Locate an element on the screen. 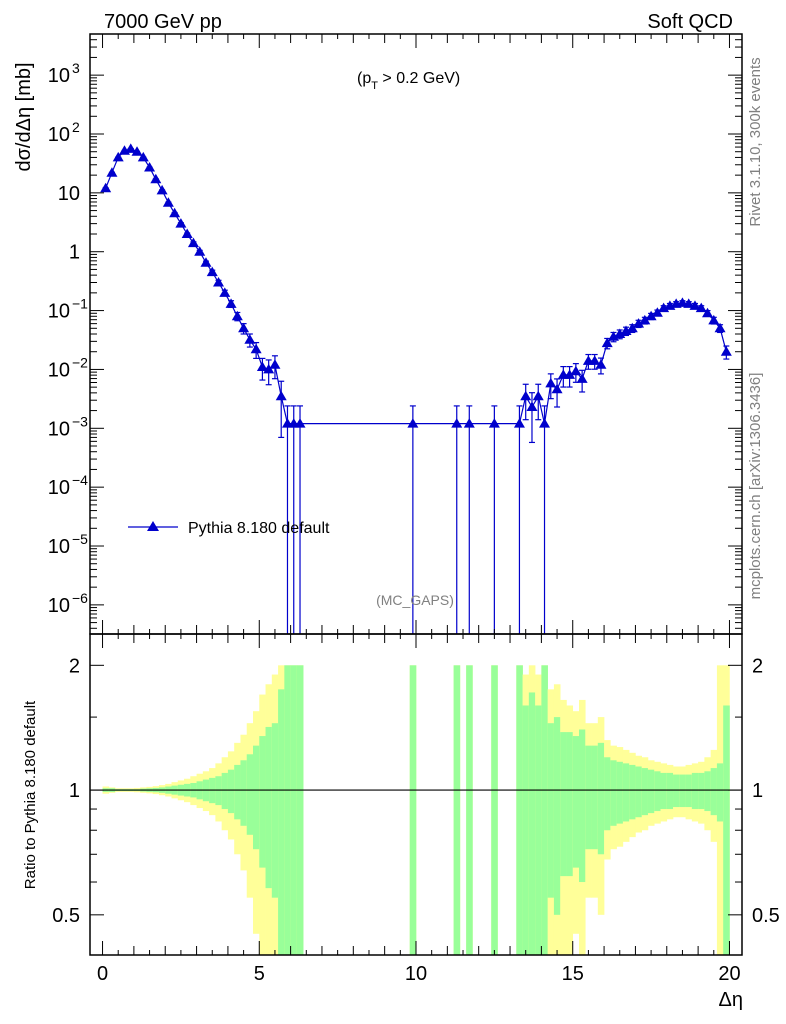 The height and width of the screenshot is (1024, 786). y-tick-exponent: 2 is located at coordinates (76, 127).